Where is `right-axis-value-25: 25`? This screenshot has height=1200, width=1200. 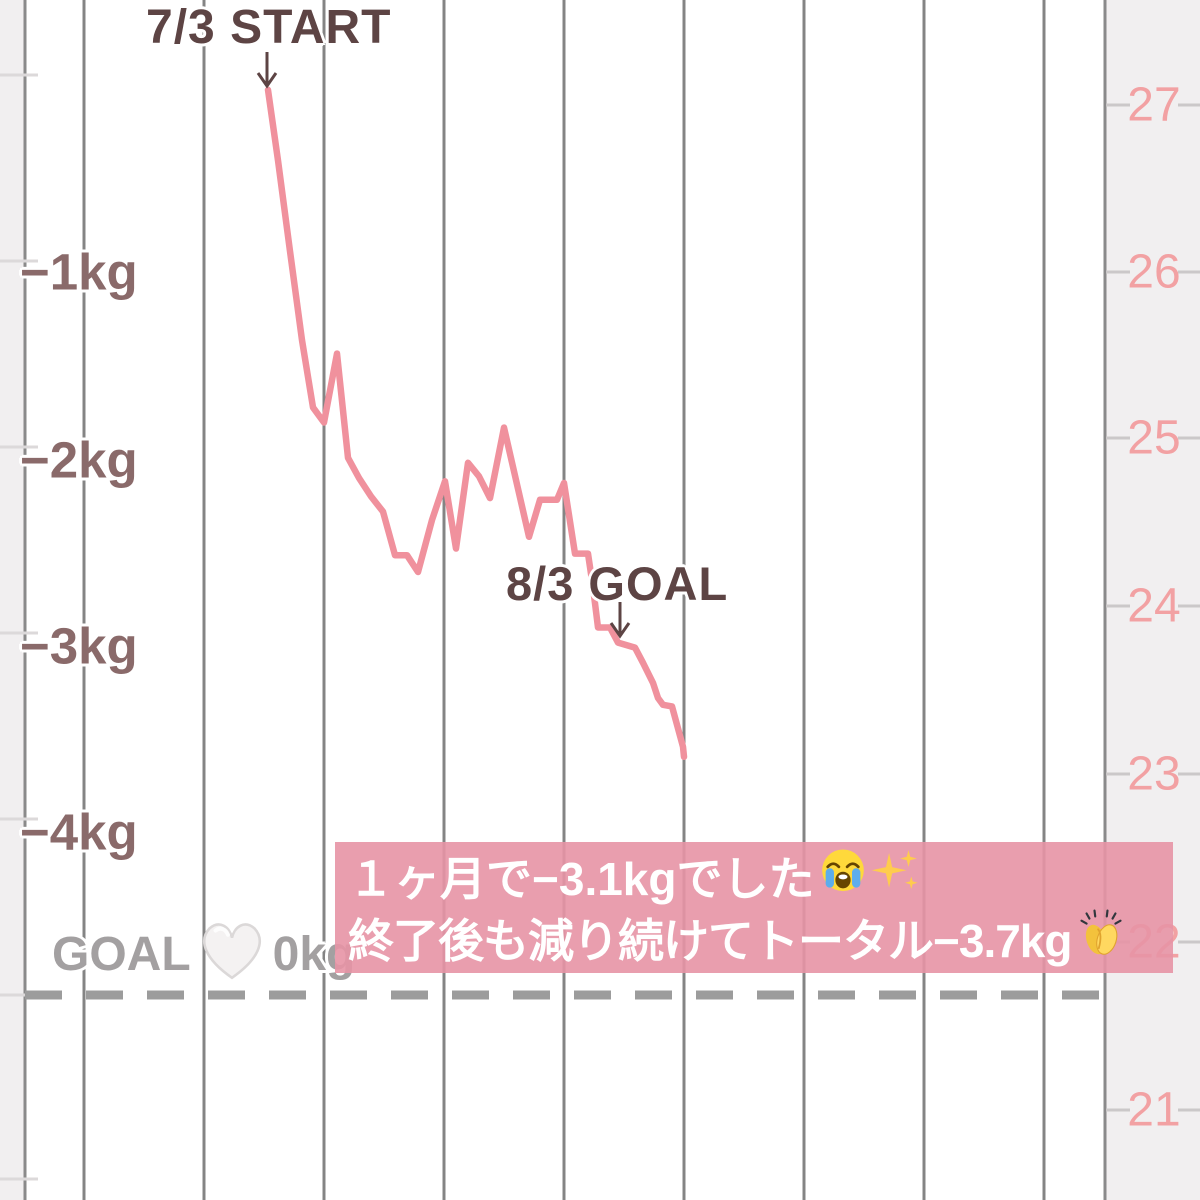 right-axis-value-25: 25 is located at coordinates (1154, 438).